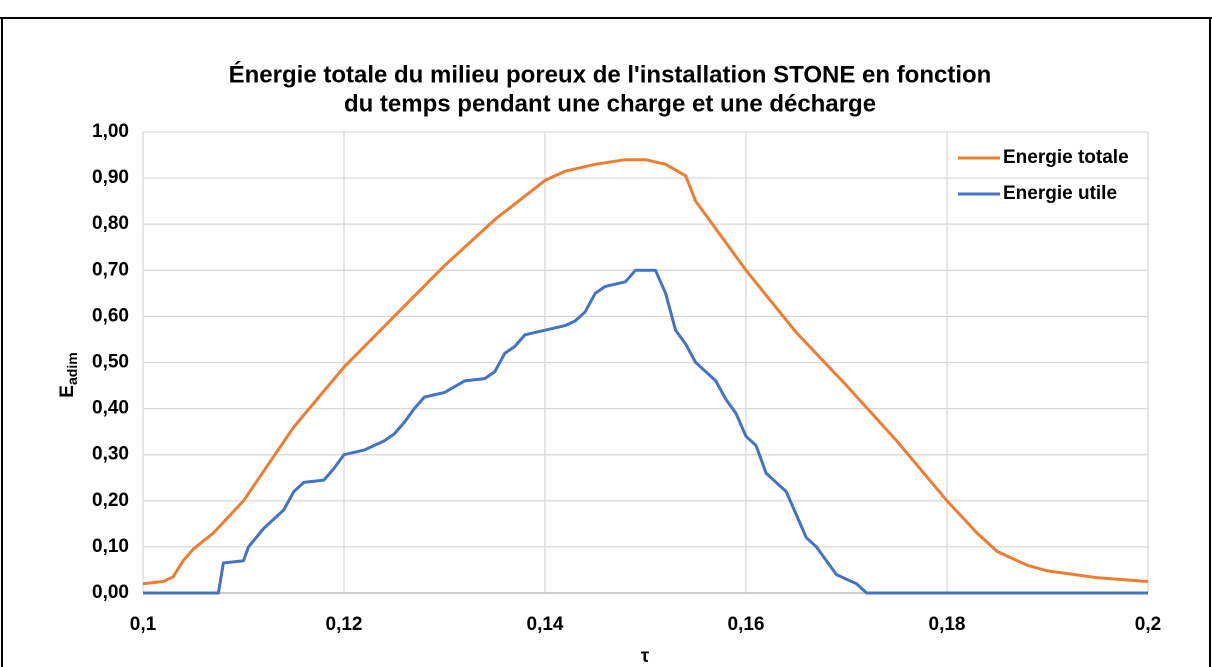 The width and height of the screenshot is (1212, 667). I want to click on y-tick-label: 0,70, so click(110, 269).